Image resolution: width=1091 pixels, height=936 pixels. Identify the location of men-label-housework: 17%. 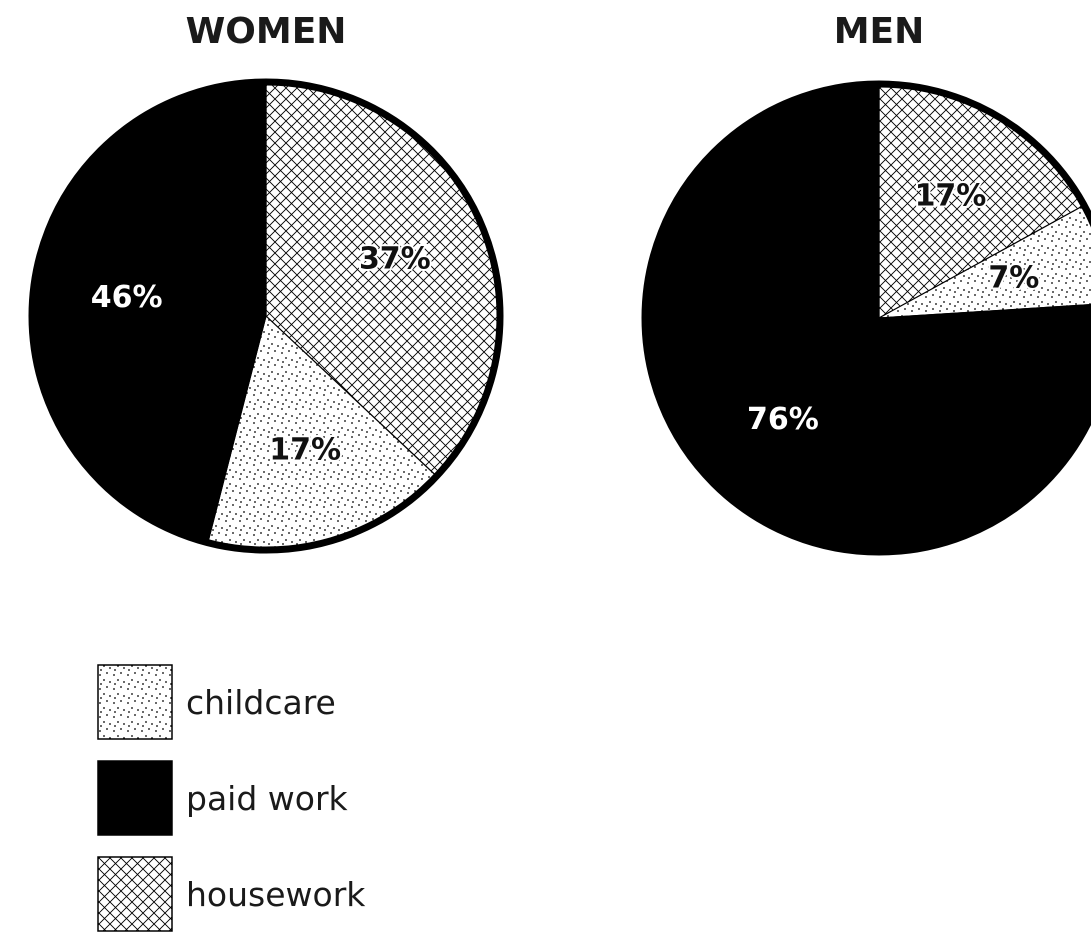
(951, 196).